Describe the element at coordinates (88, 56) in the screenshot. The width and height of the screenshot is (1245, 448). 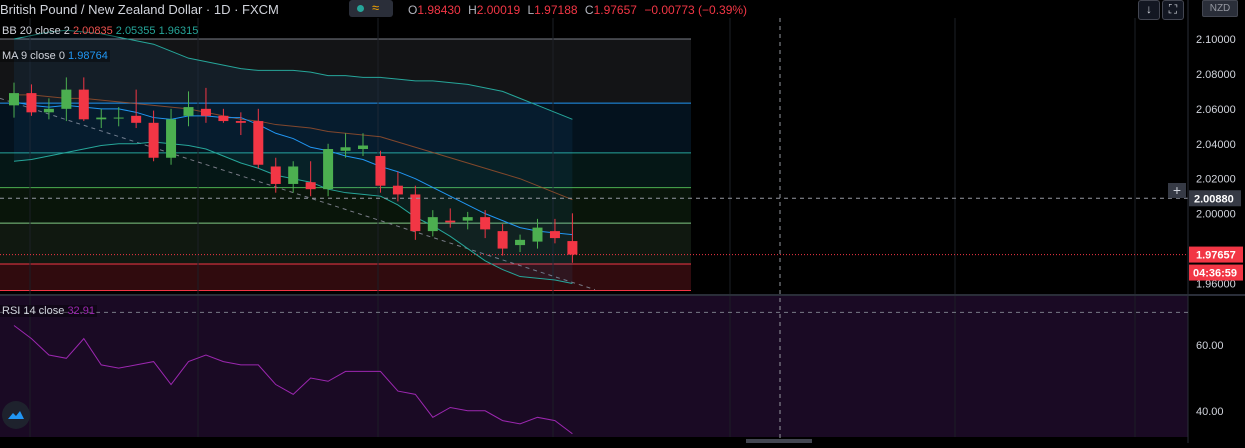
I see `ma-value: 1.98764` at that location.